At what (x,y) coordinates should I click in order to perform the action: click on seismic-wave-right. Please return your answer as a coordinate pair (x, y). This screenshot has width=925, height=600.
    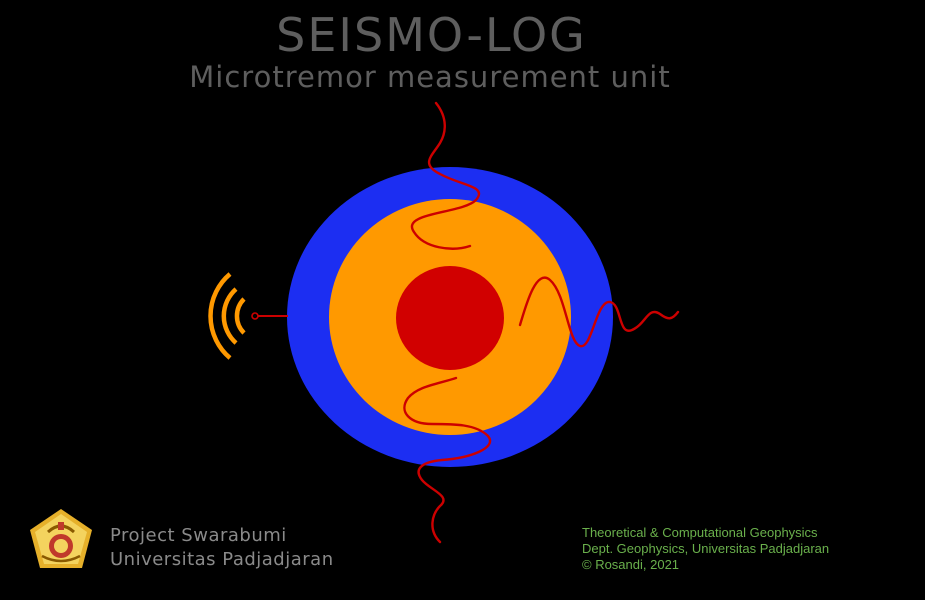
    Looking at the image, I should click on (599, 312).